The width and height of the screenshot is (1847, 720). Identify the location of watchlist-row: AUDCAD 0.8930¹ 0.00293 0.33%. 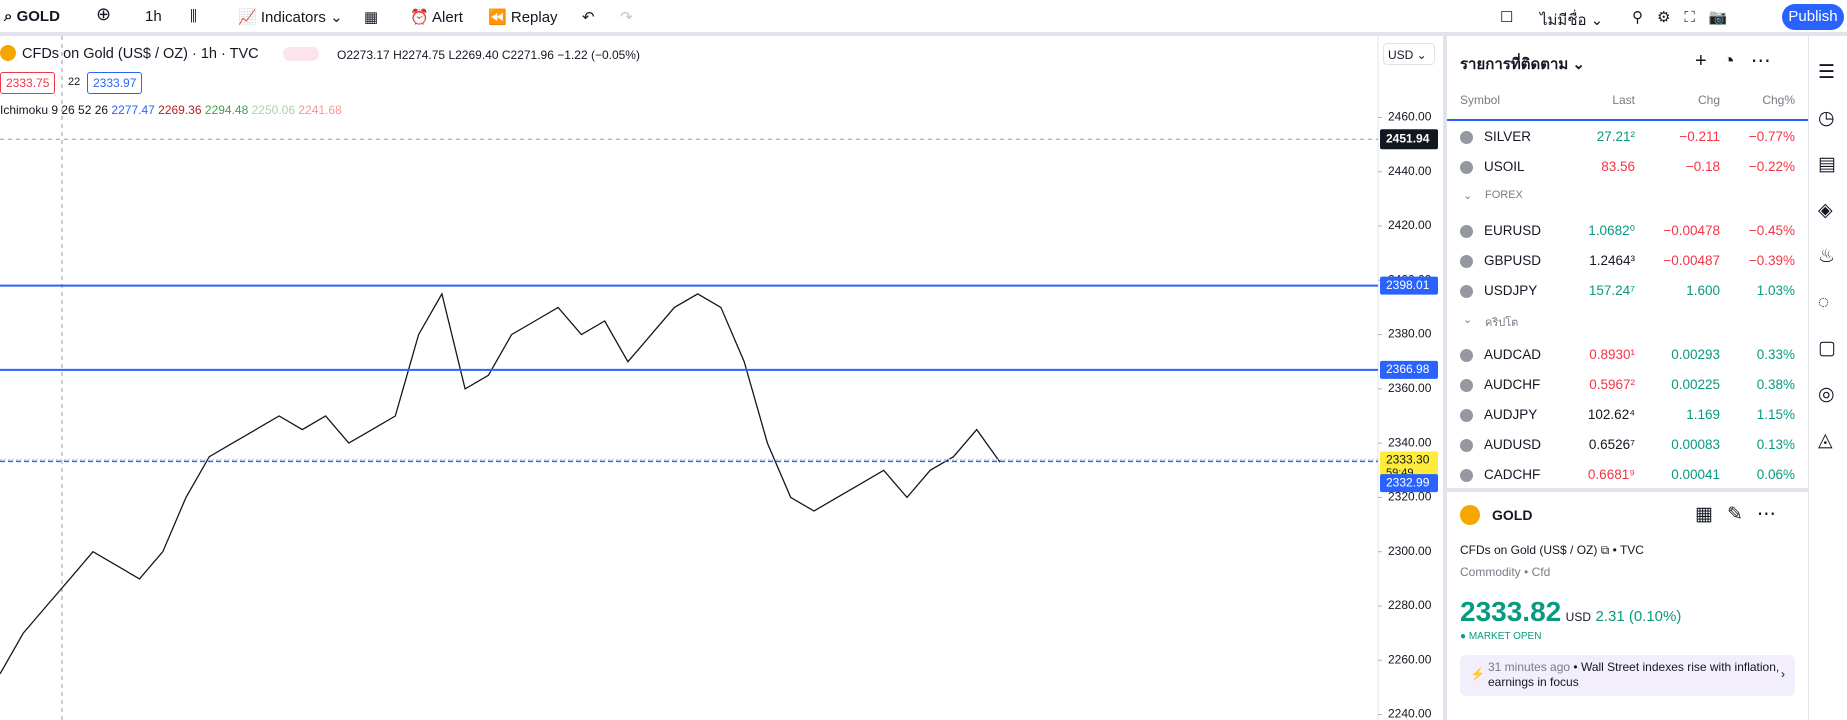
(1625, 355).